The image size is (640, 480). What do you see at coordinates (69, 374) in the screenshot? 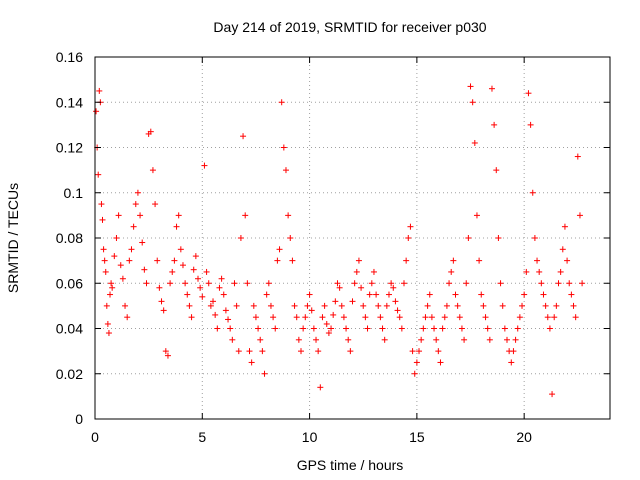
I see `y-tick-label: 0.02` at bounding box center [69, 374].